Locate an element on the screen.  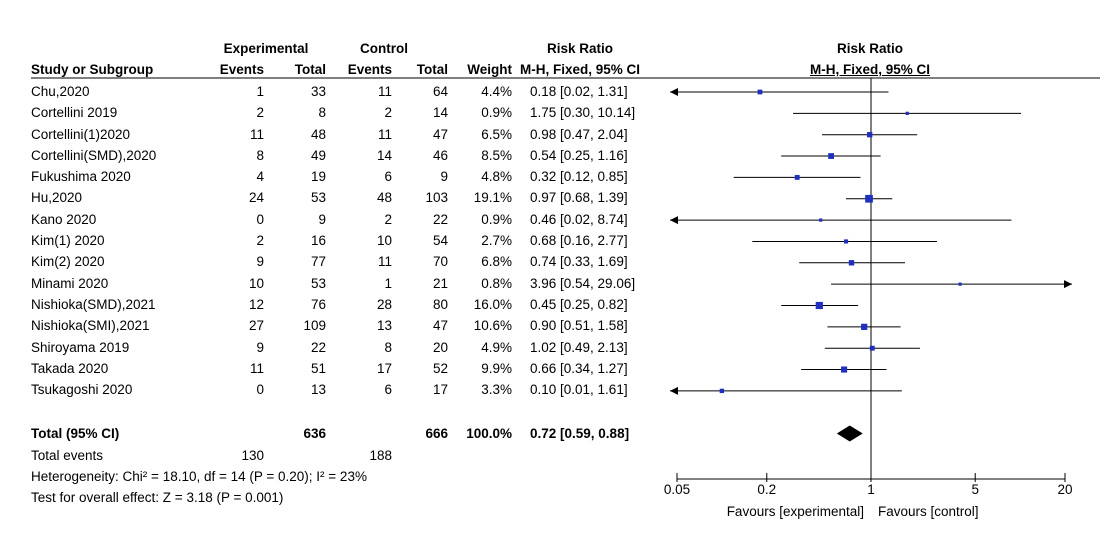
weight: 16.0% is located at coordinates (492, 304).